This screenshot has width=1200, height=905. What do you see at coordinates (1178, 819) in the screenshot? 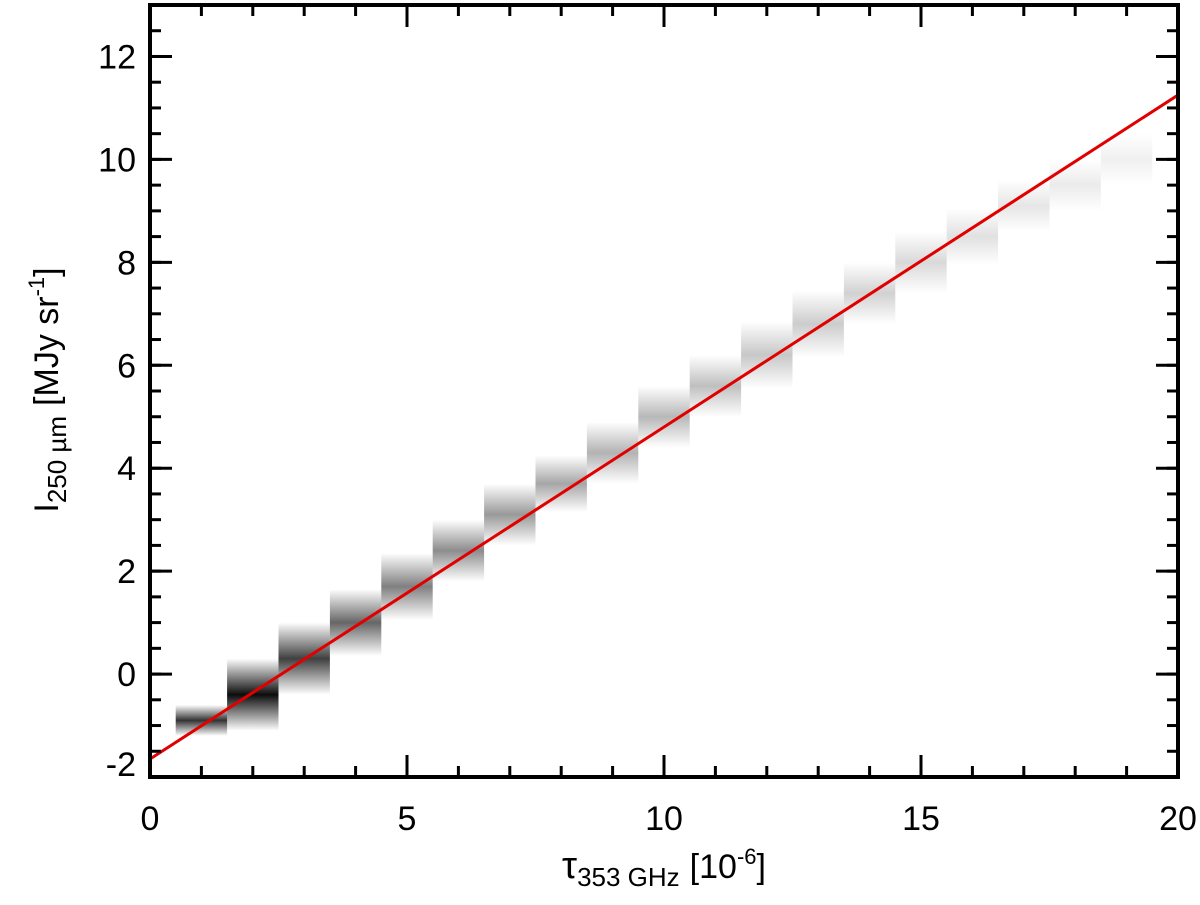
I see `x-tick-label: 20` at bounding box center [1178, 819].